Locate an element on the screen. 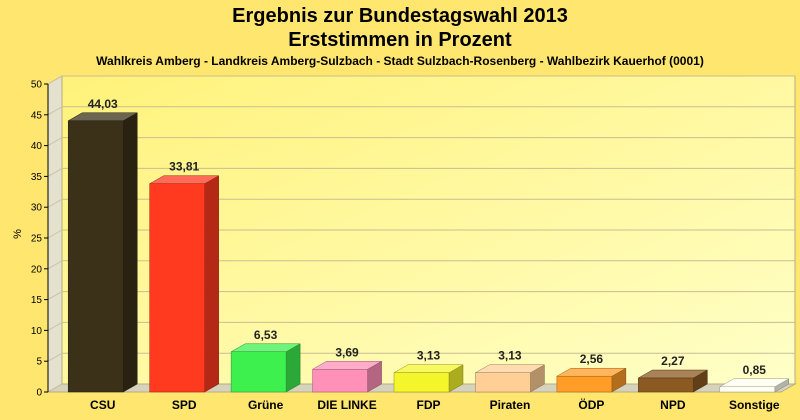 The height and width of the screenshot is (420, 800). bar-value-label: 3,69 is located at coordinates (347, 352).